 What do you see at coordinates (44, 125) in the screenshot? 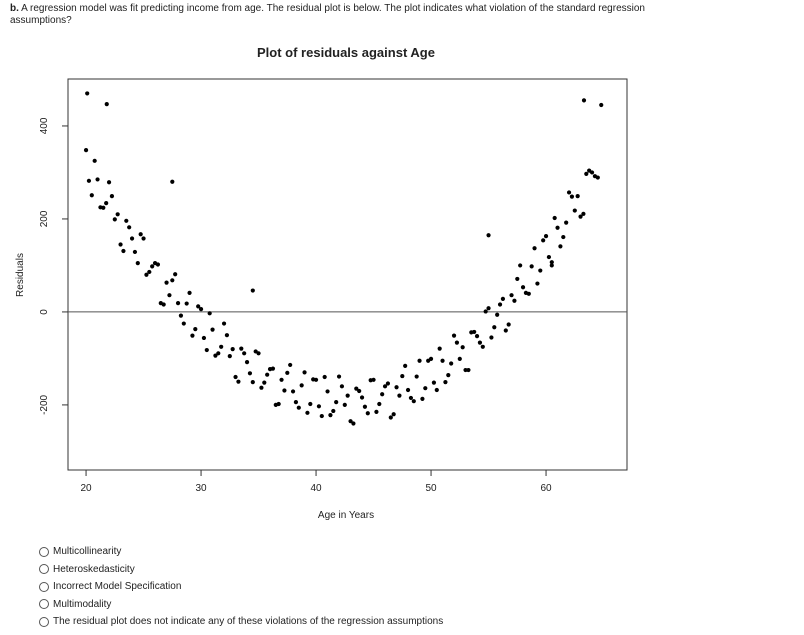
I see `y-tick-label: 400` at bounding box center [44, 125].